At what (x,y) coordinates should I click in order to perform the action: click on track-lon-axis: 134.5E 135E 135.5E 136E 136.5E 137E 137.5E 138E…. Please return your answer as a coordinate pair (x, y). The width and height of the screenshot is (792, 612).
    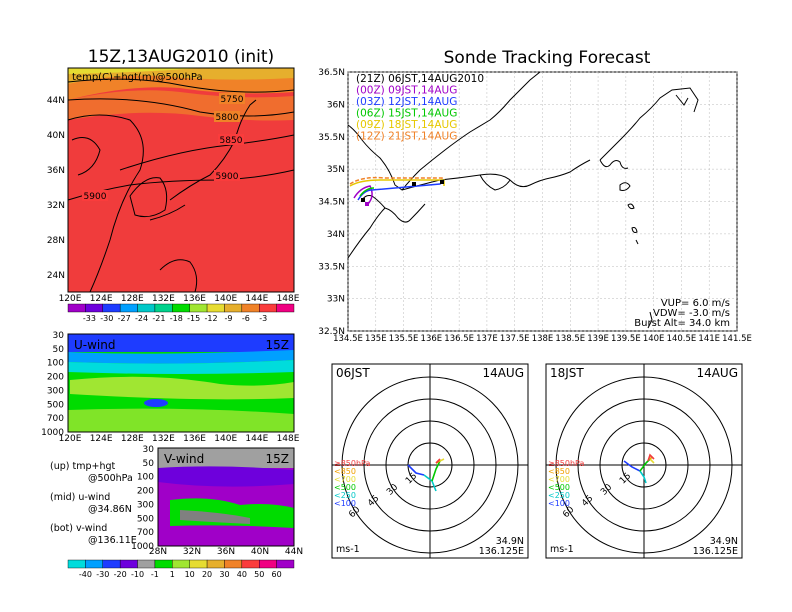
    Looking at the image, I should click on (542, 339).